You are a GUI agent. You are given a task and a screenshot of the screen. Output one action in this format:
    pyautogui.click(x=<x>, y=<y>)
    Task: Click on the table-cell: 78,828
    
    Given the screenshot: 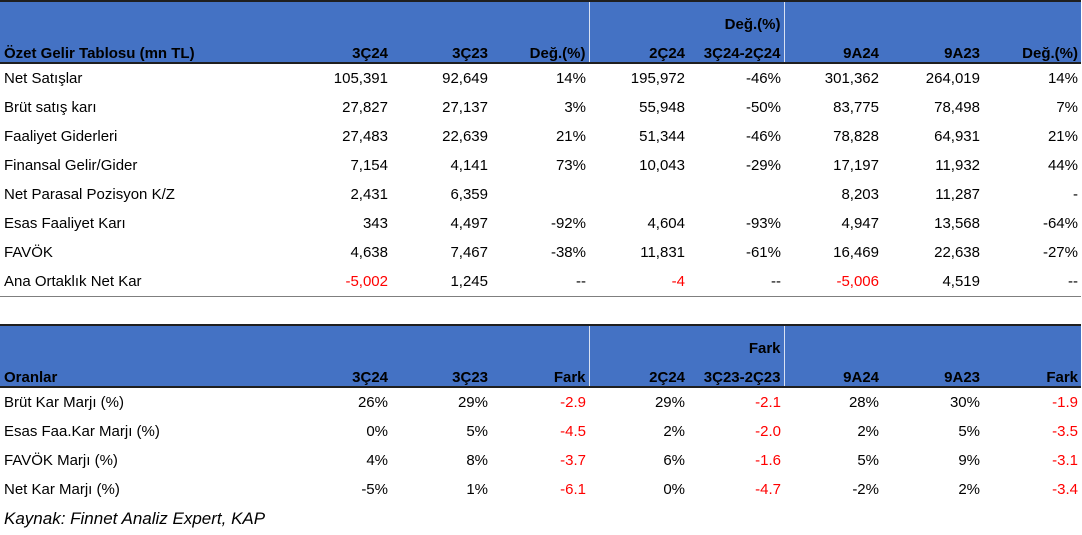 What is the action you would take?
    pyautogui.click(x=856, y=136)
    